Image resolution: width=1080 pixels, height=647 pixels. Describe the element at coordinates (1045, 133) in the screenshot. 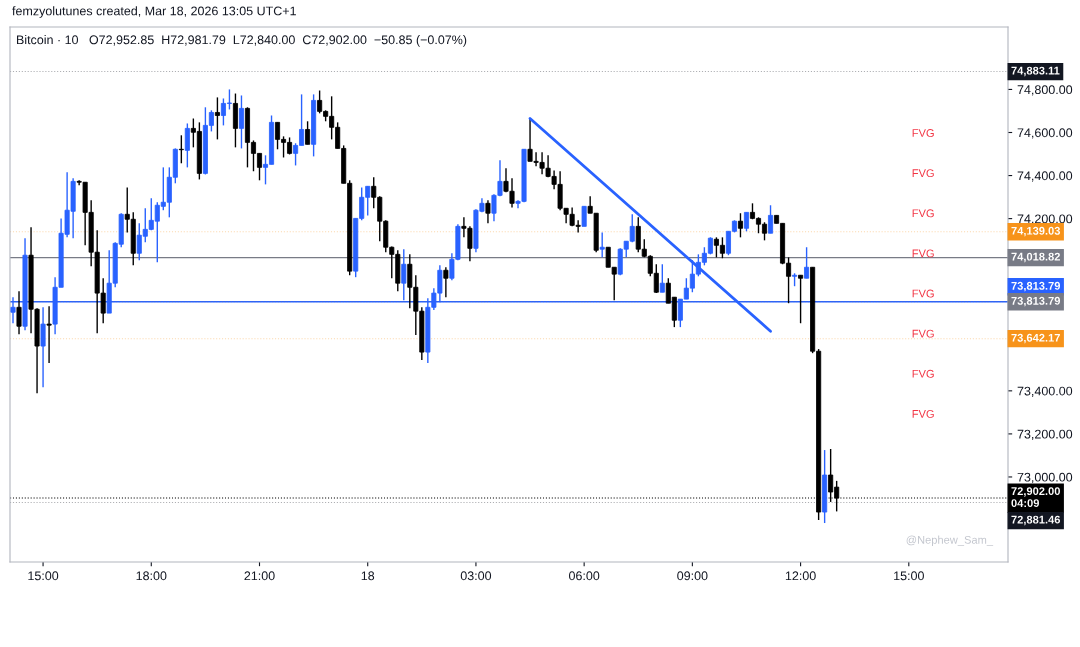

I see `y-tick-label: 74,600.00` at that location.